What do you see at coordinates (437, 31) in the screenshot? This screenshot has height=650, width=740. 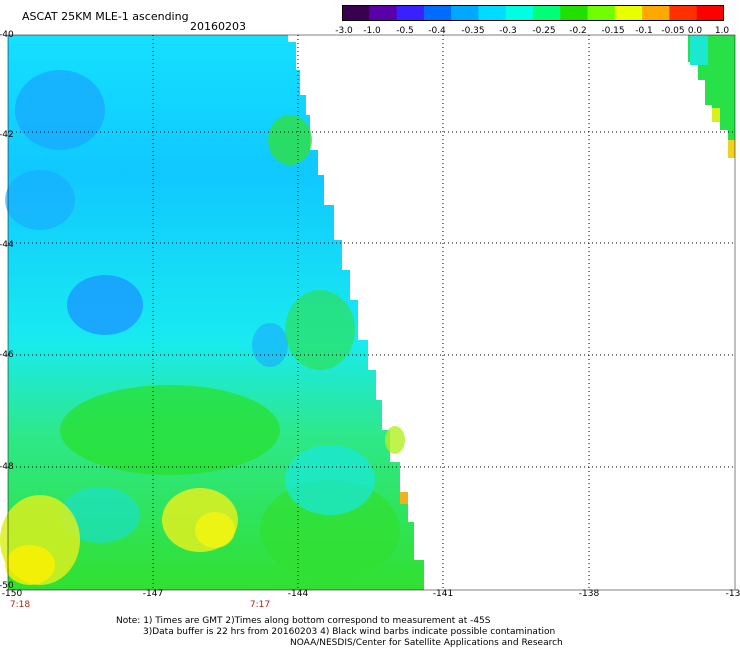 I see `colorbar-tick: -0.4` at bounding box center [437, 31].